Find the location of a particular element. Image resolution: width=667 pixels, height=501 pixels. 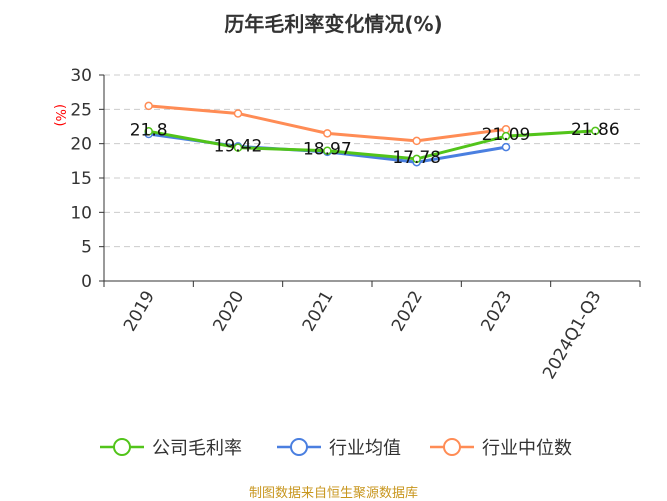

y-tick-label: 10 is located at coordinates (81, 213).